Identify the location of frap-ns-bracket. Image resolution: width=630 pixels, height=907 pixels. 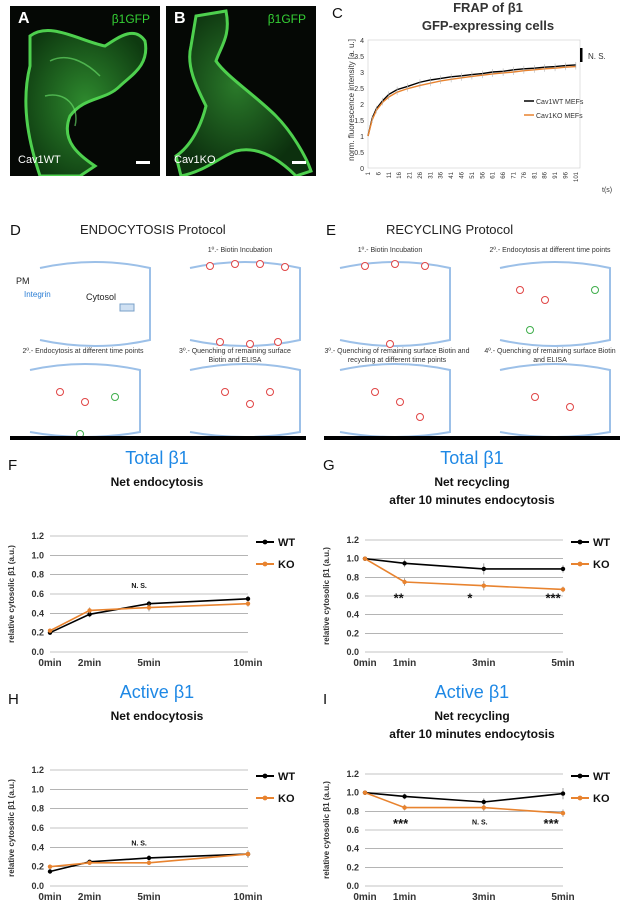
(581, 55).